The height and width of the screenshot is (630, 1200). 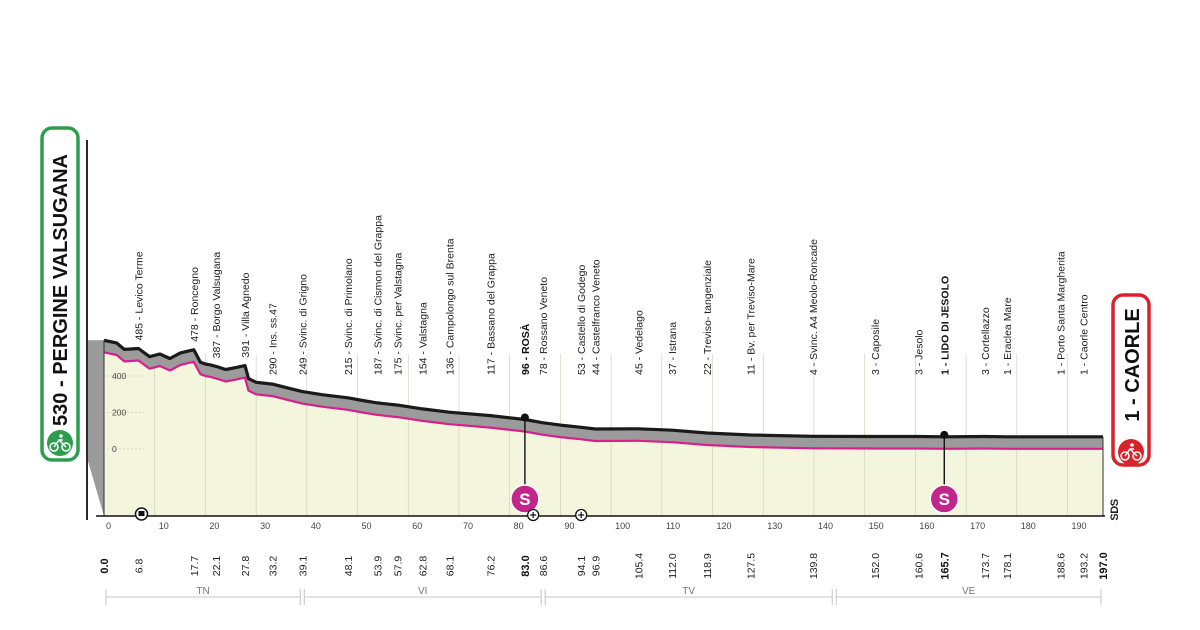 I want to click on waypoint-label-24: 1 - LIDO DI JESOLO, so click(x=945, y=325).